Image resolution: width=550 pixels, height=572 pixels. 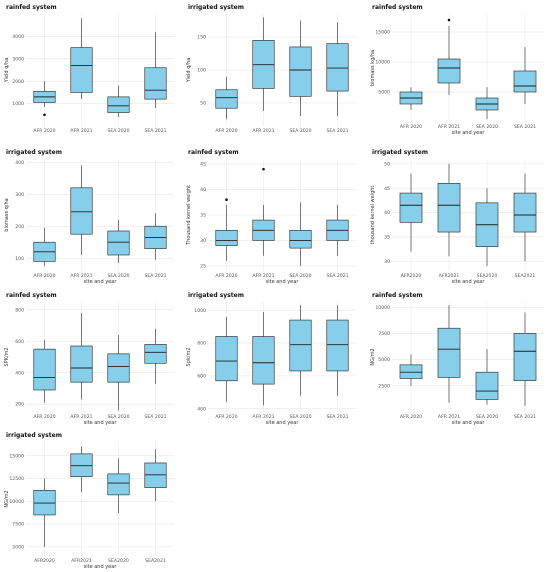 What do you see at coordinates (81, 561) in the screenshot?
I see `x-tick-label: AFR2021` at bounding box center [81, 561].